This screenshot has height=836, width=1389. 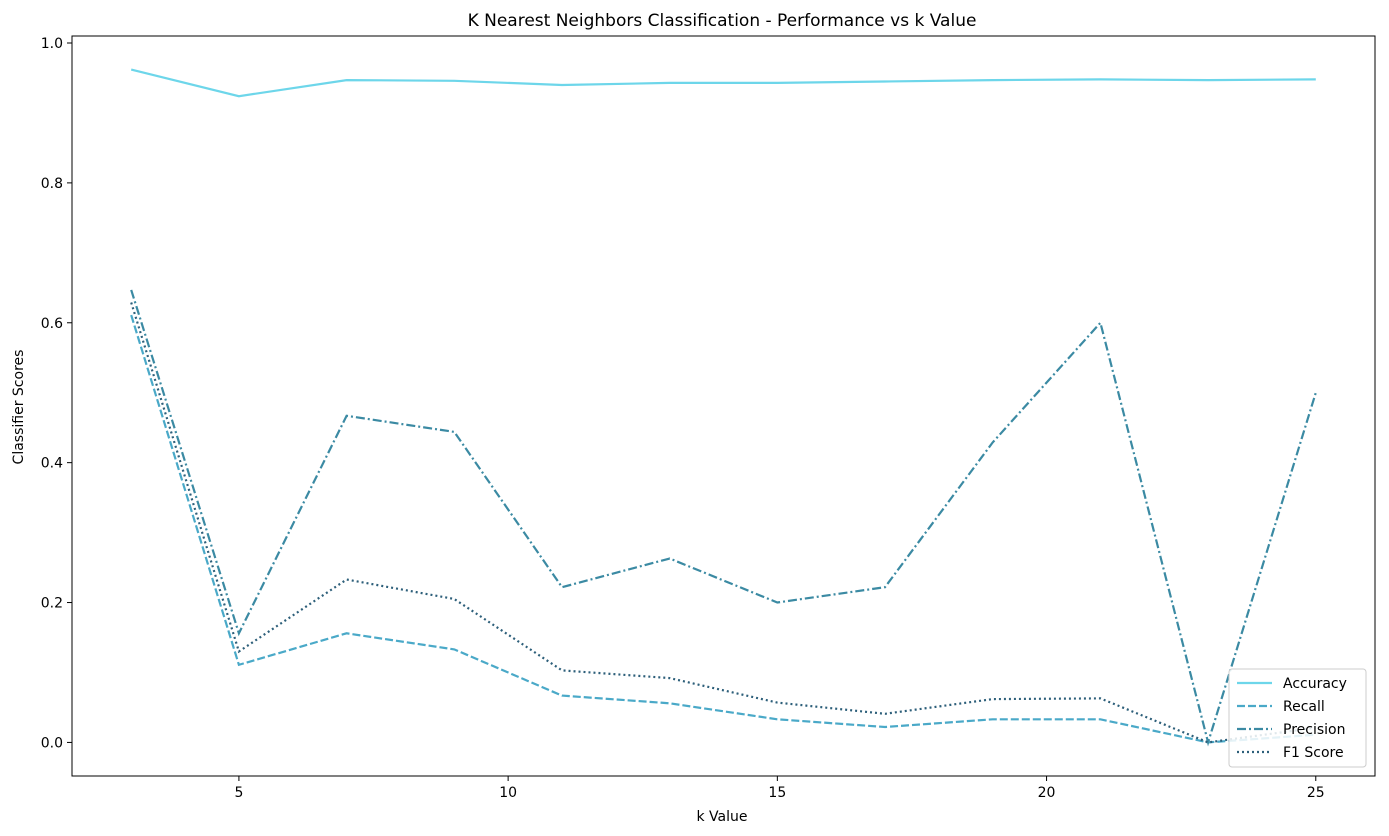 I want to click on y-tick-label: 0.8, so click(x=52, y=184).